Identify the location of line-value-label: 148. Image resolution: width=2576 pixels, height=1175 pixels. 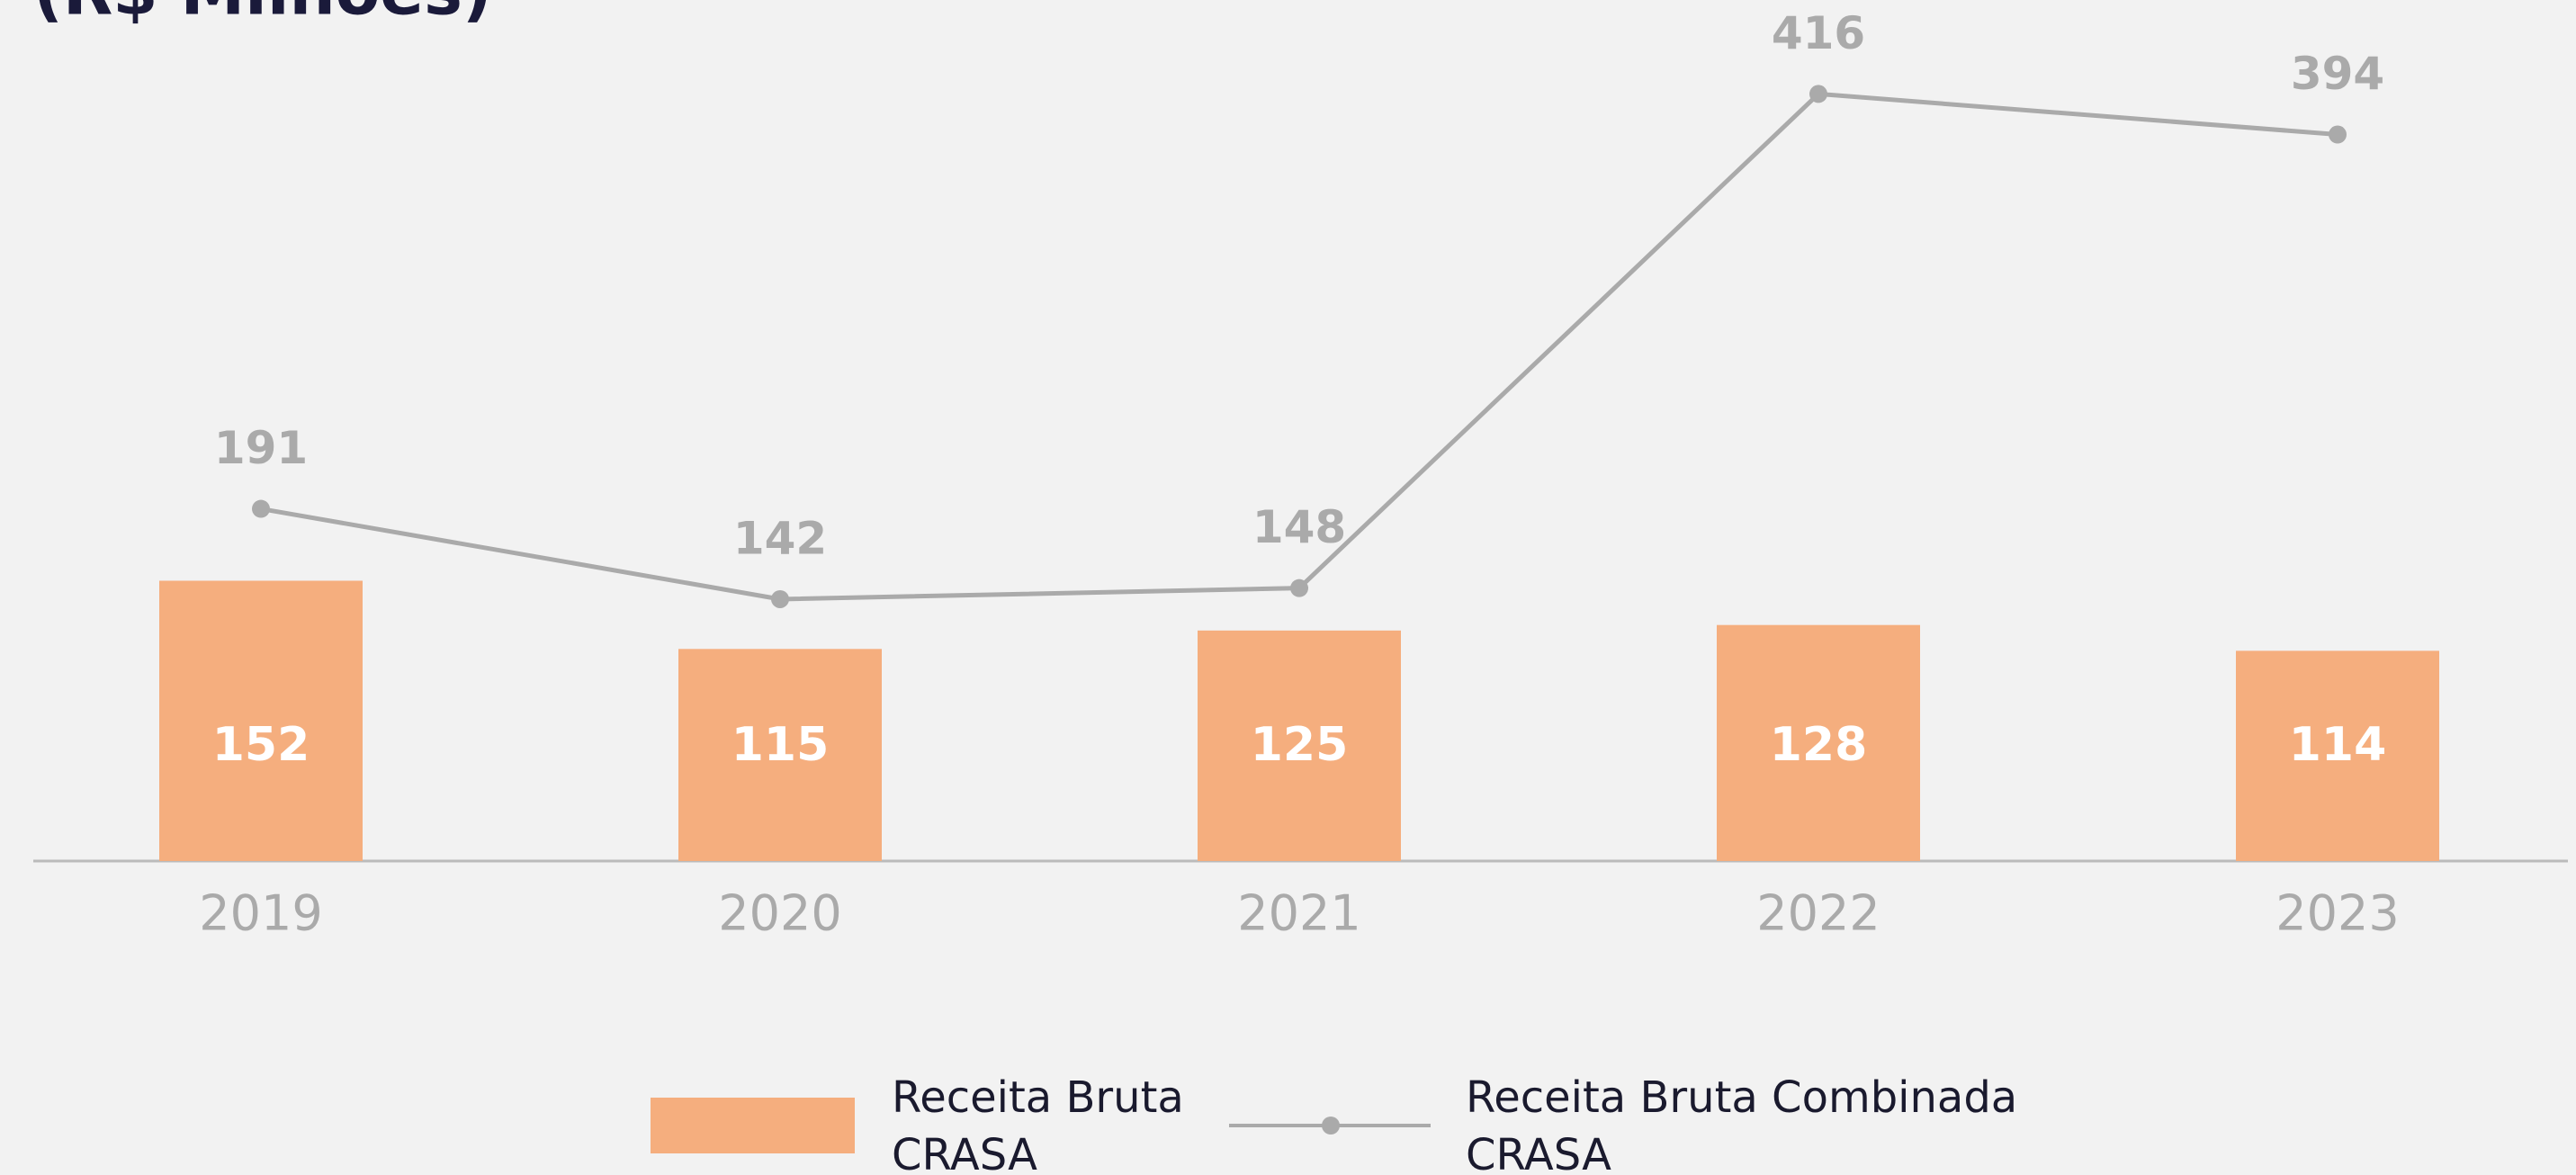
(1299, 527).